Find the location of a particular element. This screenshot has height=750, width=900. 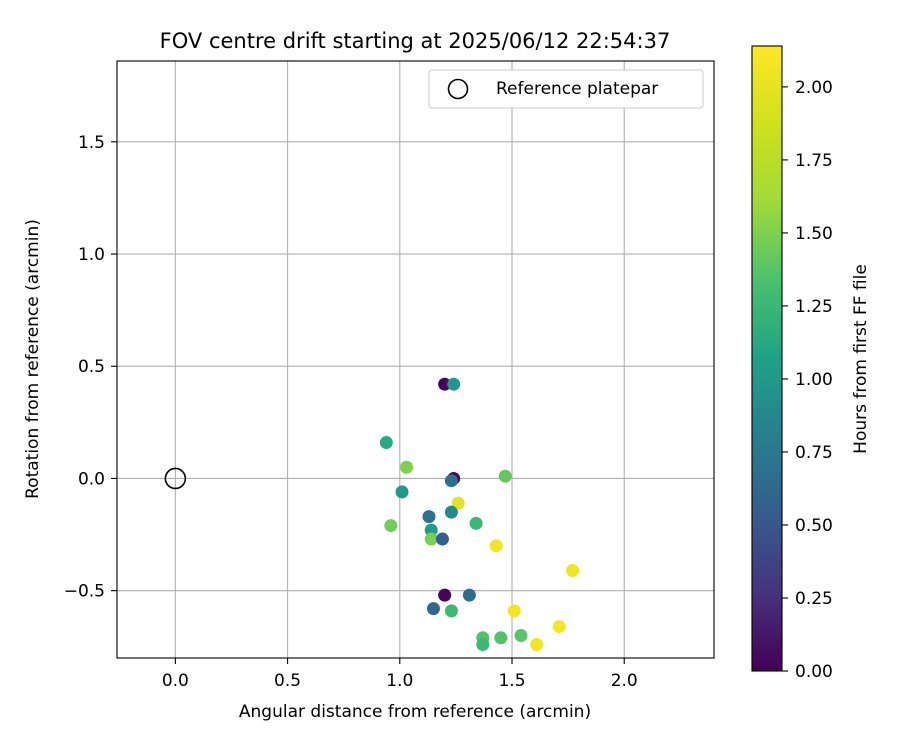

colorbar-label: Hours from first FF file is located at coordinates (861, 359).